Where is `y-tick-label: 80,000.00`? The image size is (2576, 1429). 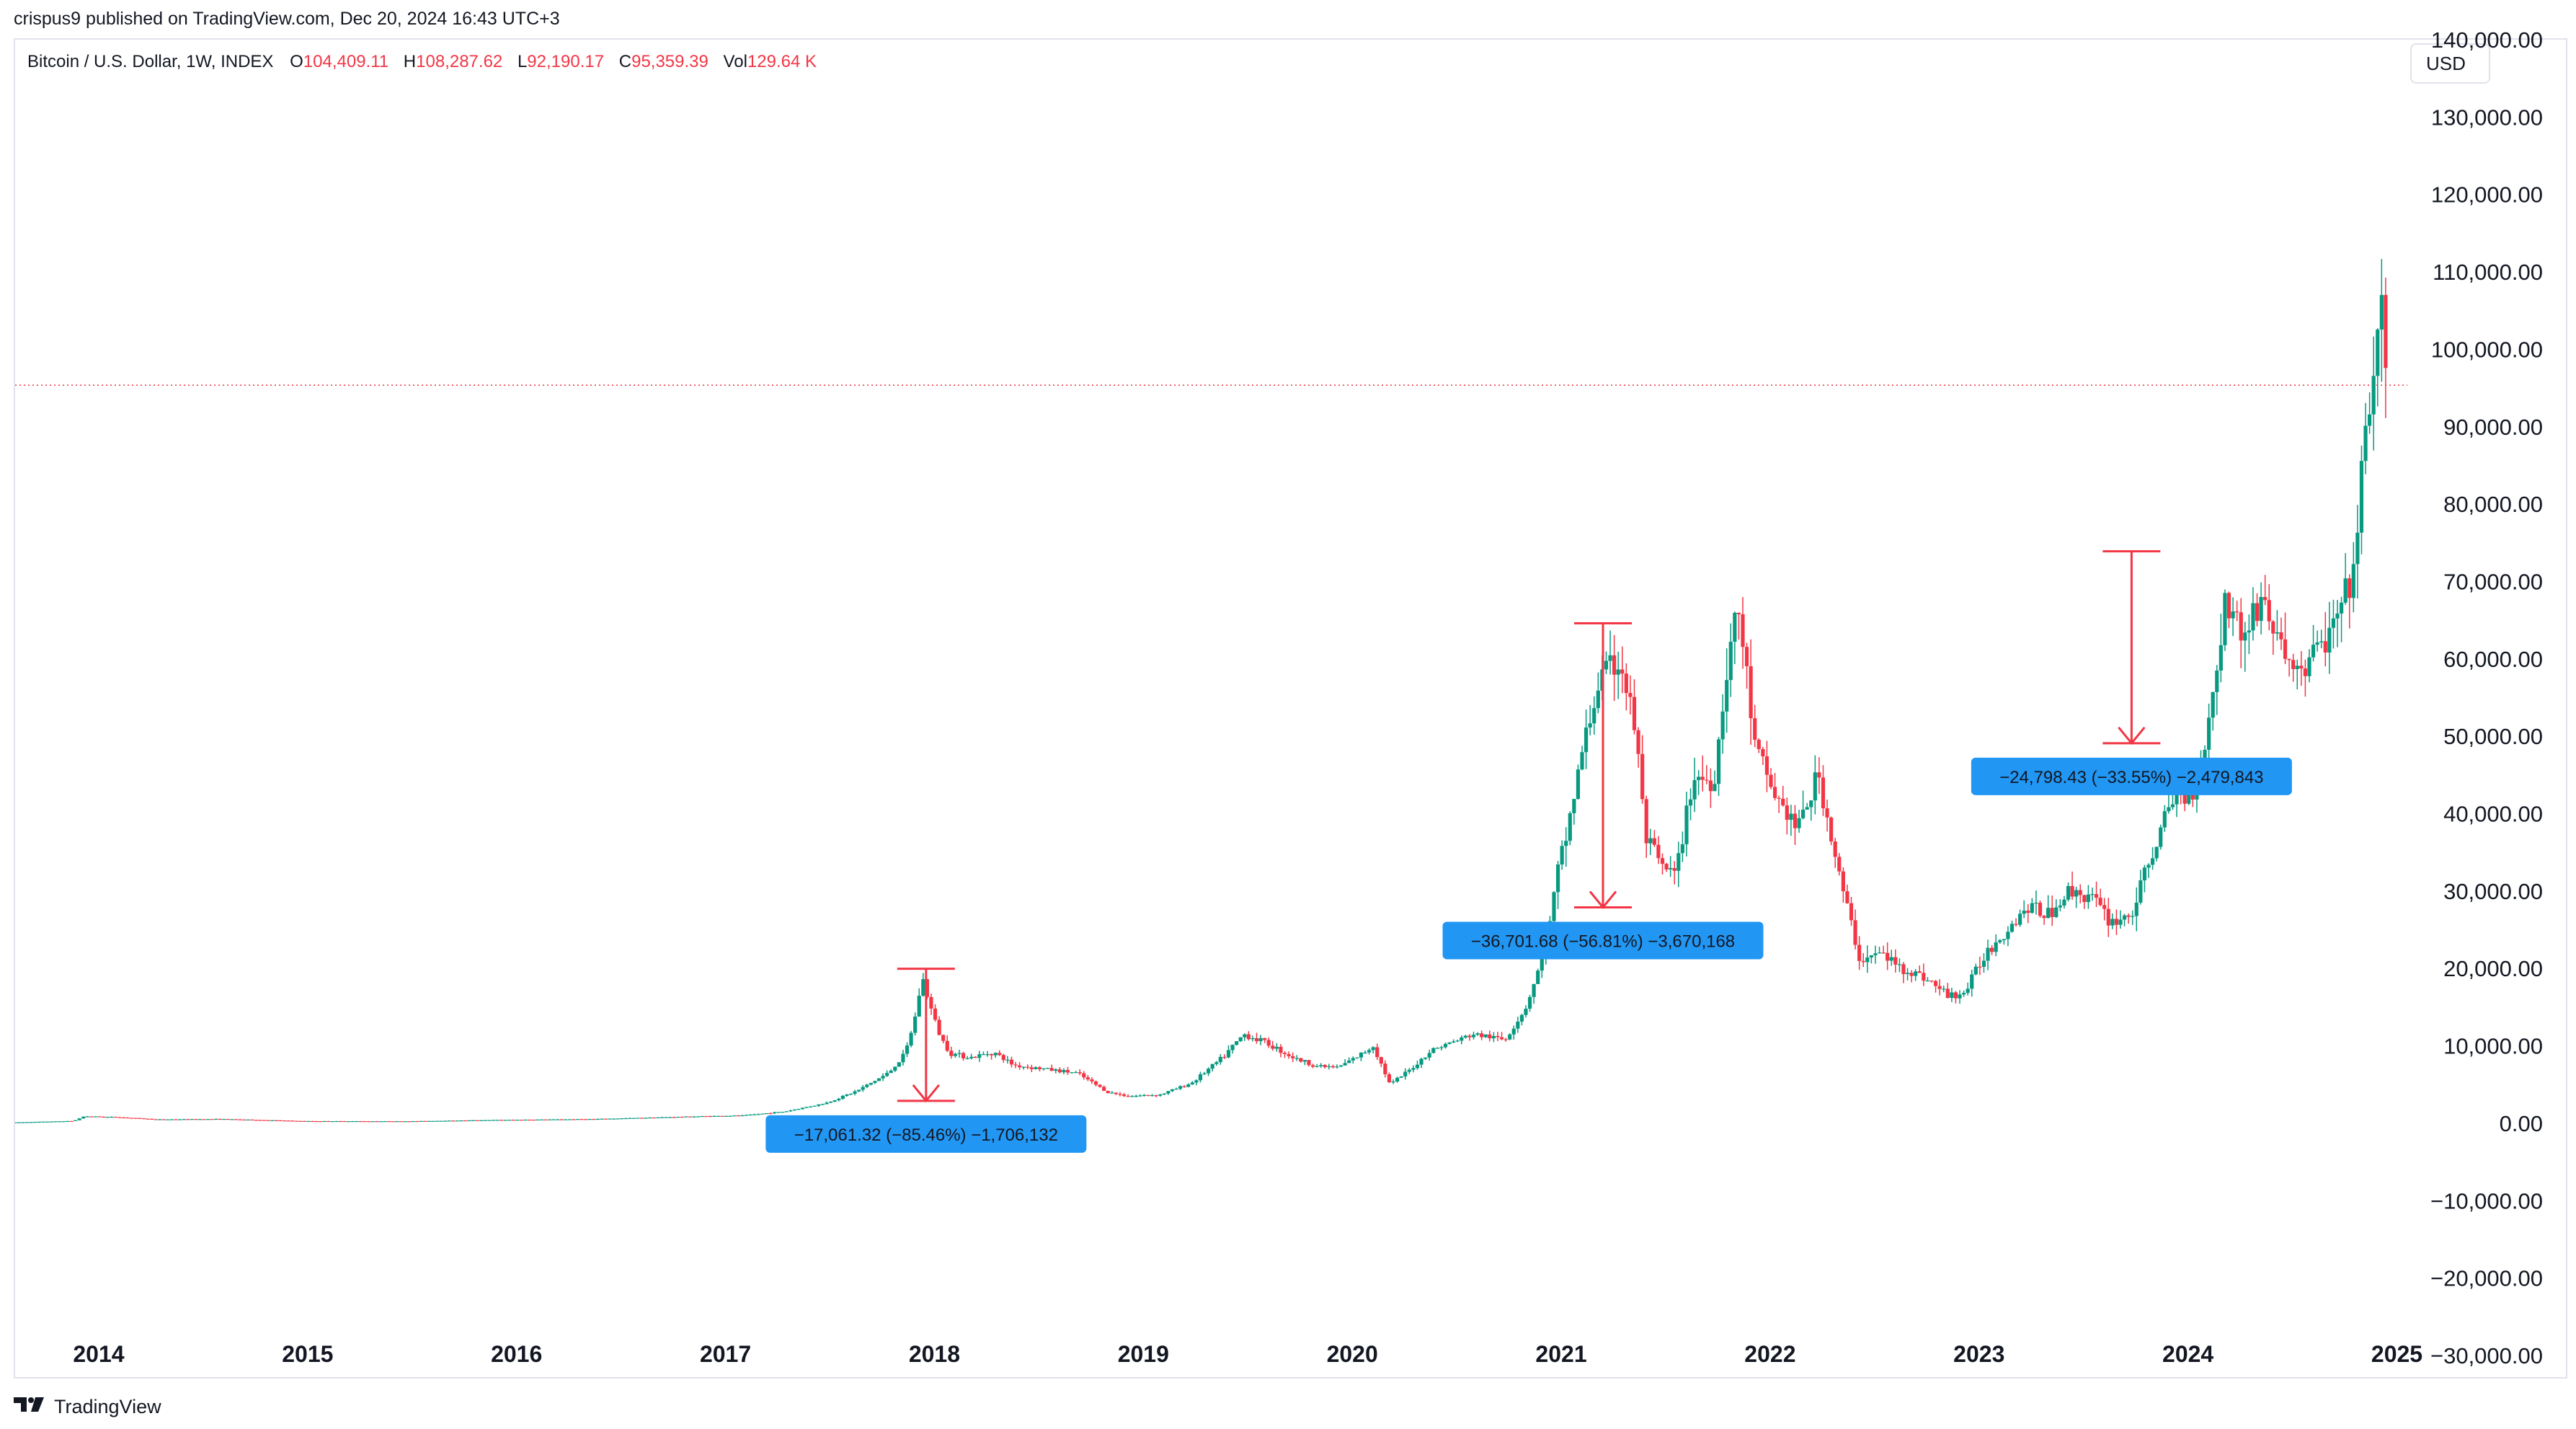 y-tick-label: 80,000.00 is located at coordinates (2493, 505).